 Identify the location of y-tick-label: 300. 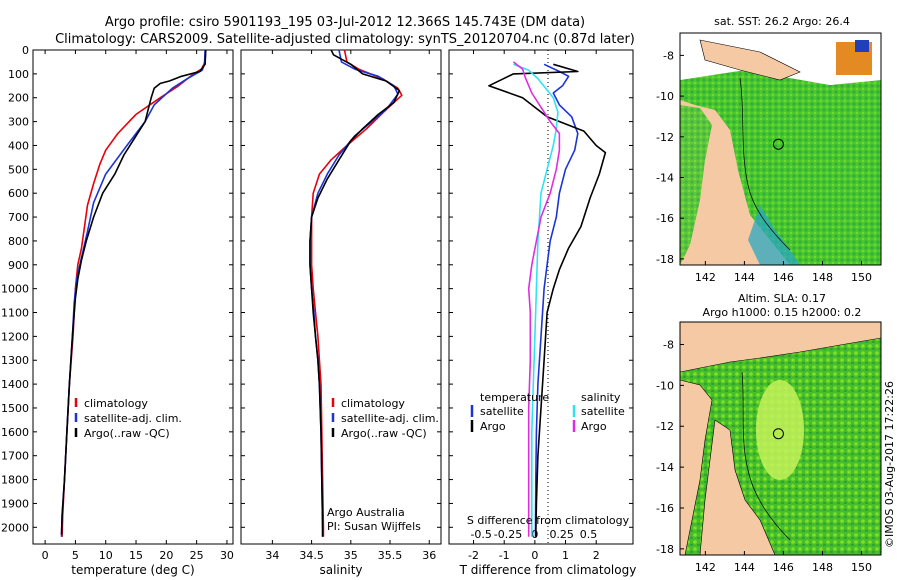
(18, 122).